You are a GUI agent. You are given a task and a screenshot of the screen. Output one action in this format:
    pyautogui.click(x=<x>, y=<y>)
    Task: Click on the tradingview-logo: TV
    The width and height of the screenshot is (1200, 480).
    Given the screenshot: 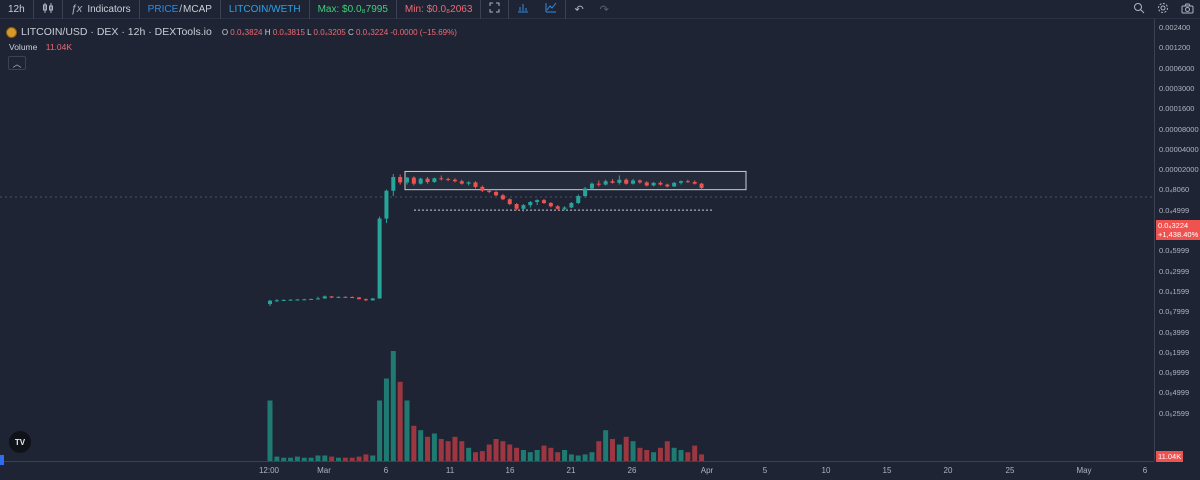 What is the action you would take?
    pyautogui.click(x=20, y=442)
    